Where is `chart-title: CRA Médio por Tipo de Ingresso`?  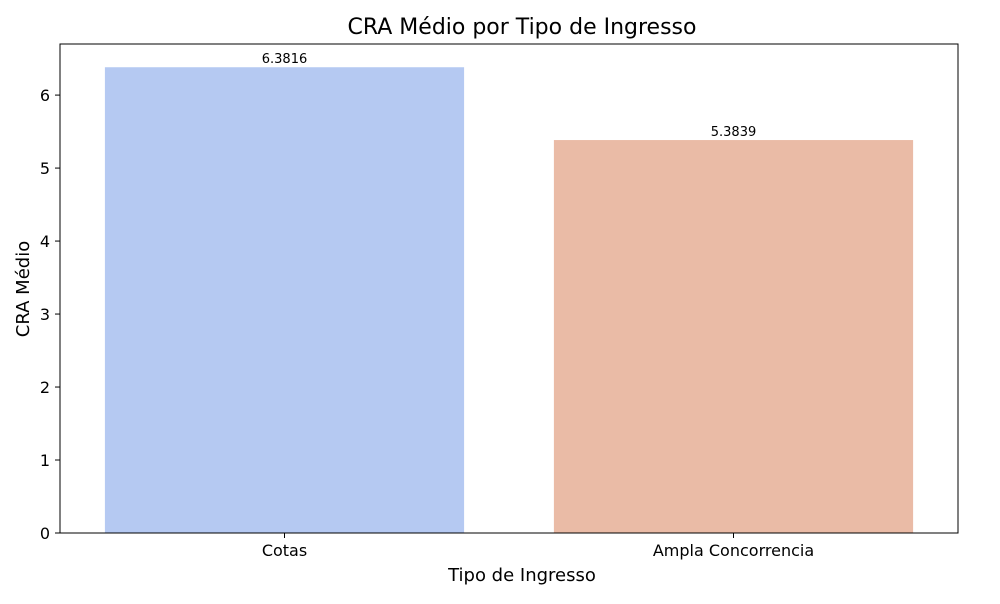 chart-title: CRA Médio por Tipo de Ingresso is located at coordinates (522, 27).